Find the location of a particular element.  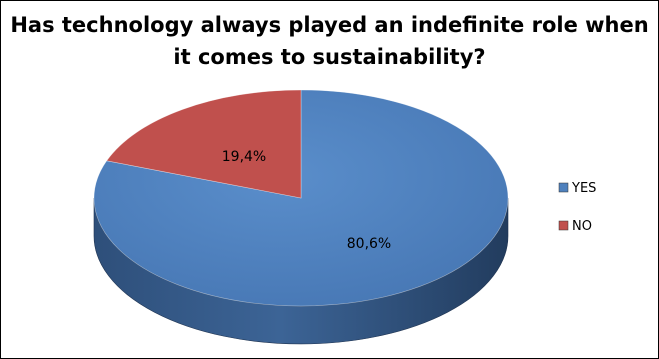

legend-swatch-yes is located at coordinates (563, 187).